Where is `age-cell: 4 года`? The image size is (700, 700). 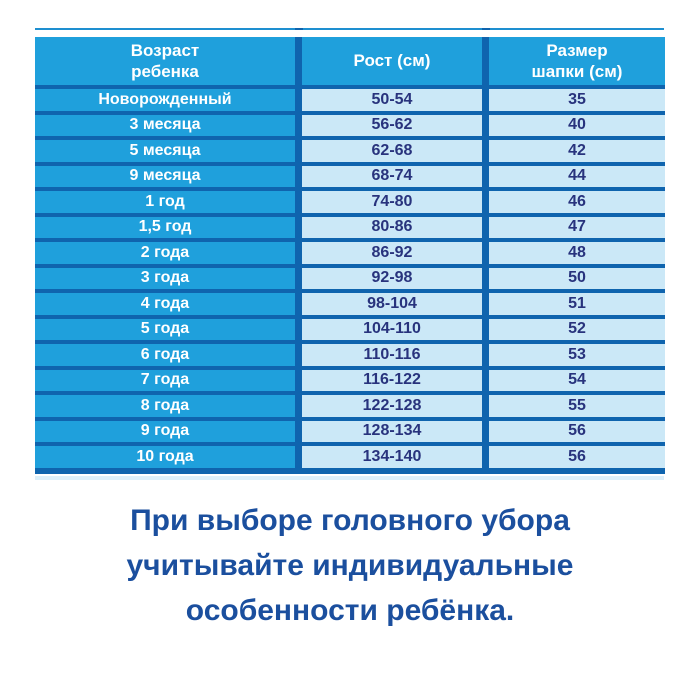 age-cell: 4 года is located at coordinates (165, 304).